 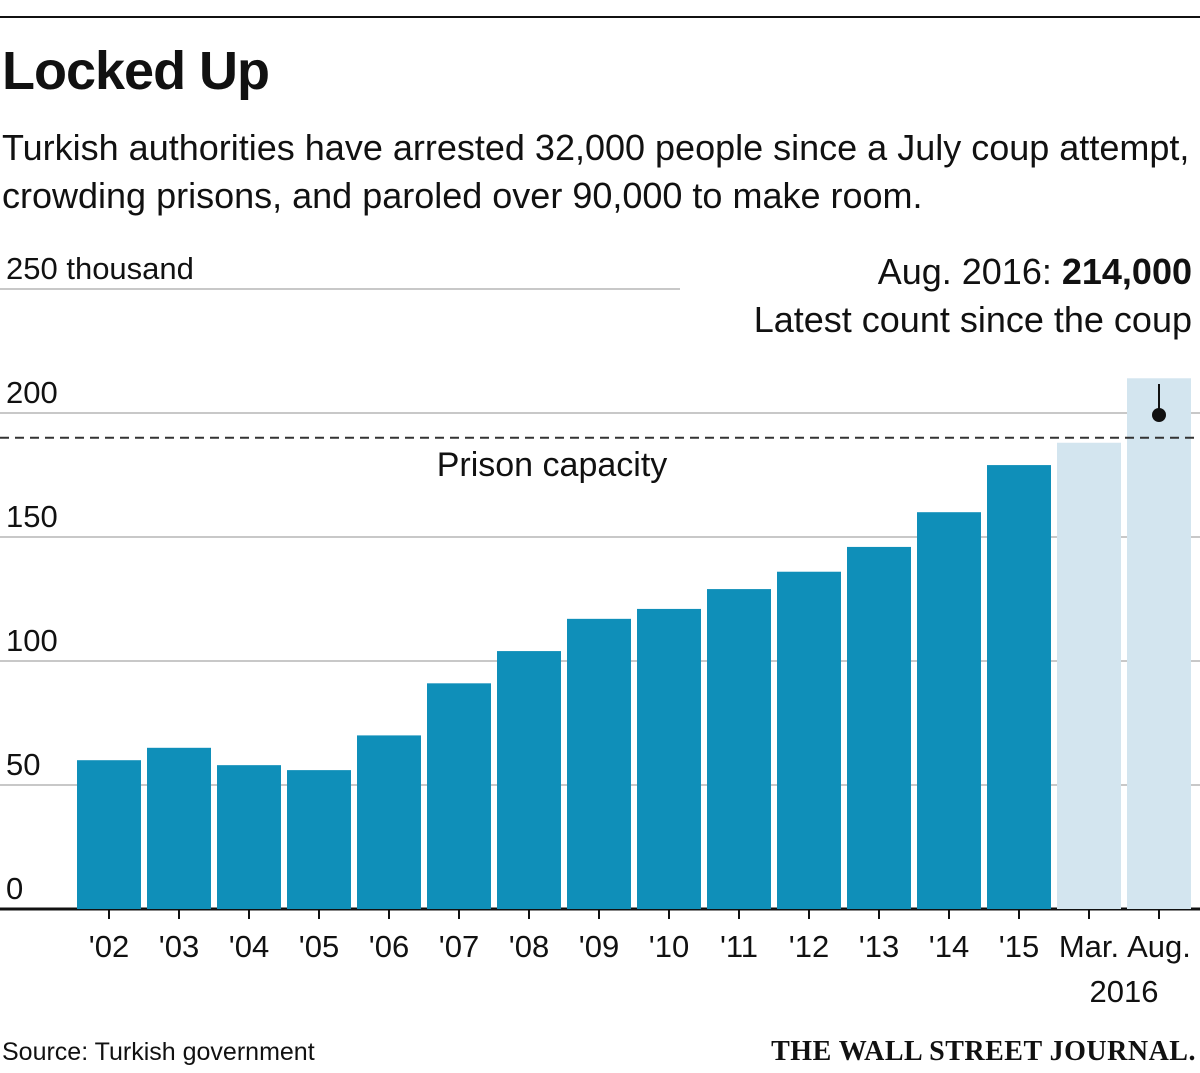 What do you see at coordinates (32, 392) in the screenshot?
I see `y-tick-label: 200` at bounding box center [32, 392].